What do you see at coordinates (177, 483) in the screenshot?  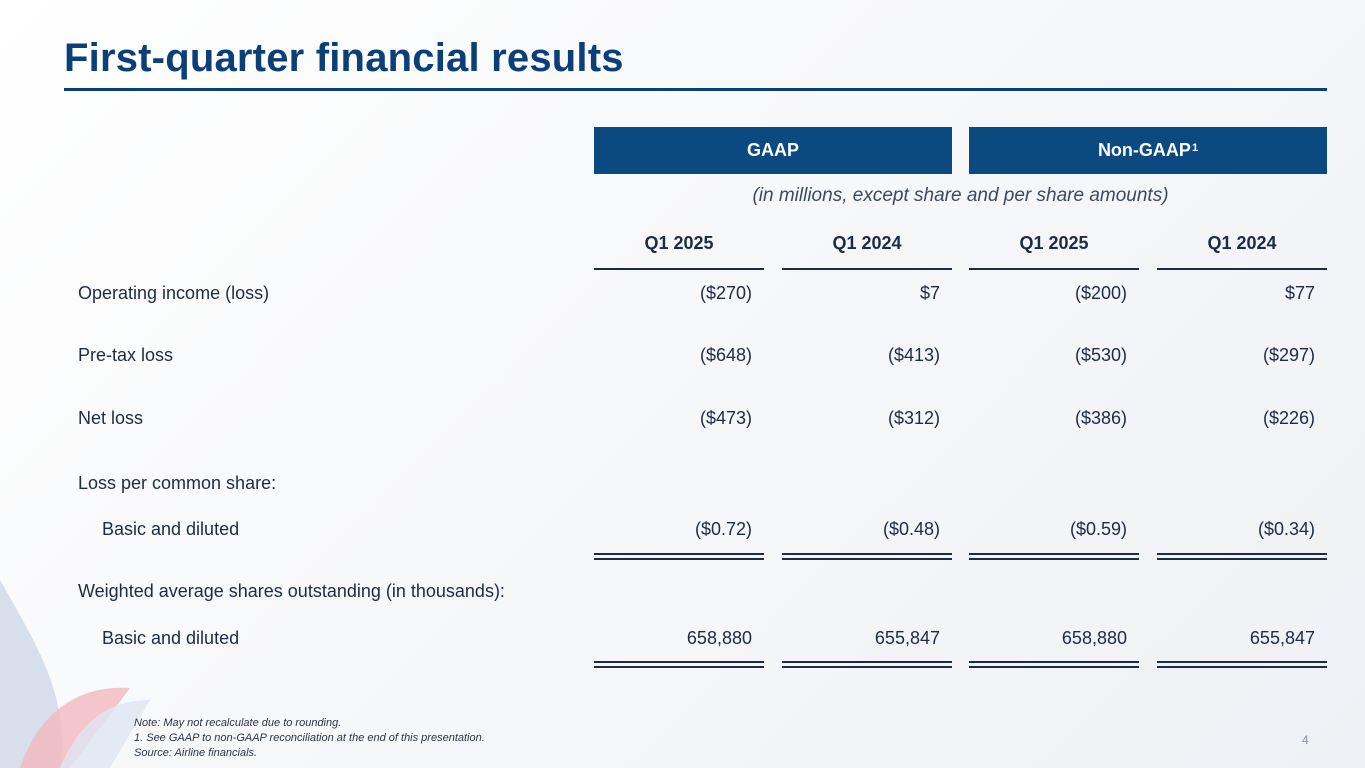 I see `section-label-loss-per-share: Loss per common share:` at bounding box center [177, 483].